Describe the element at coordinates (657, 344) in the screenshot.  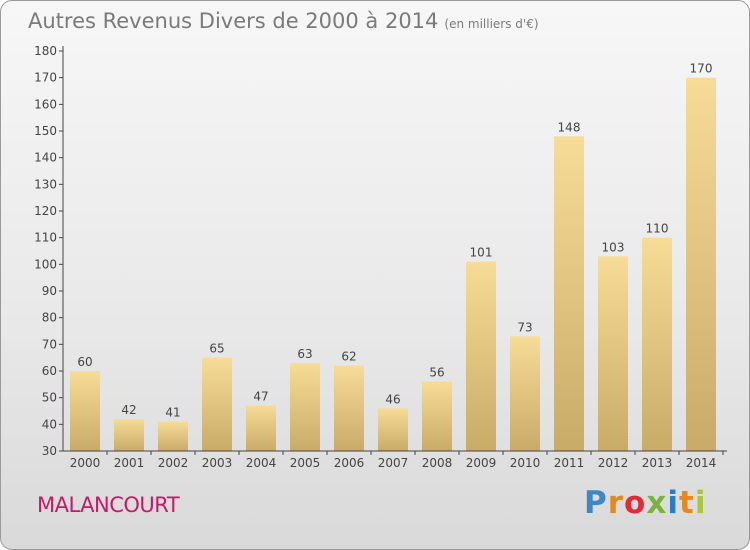
I see `bar-2013` at that location.